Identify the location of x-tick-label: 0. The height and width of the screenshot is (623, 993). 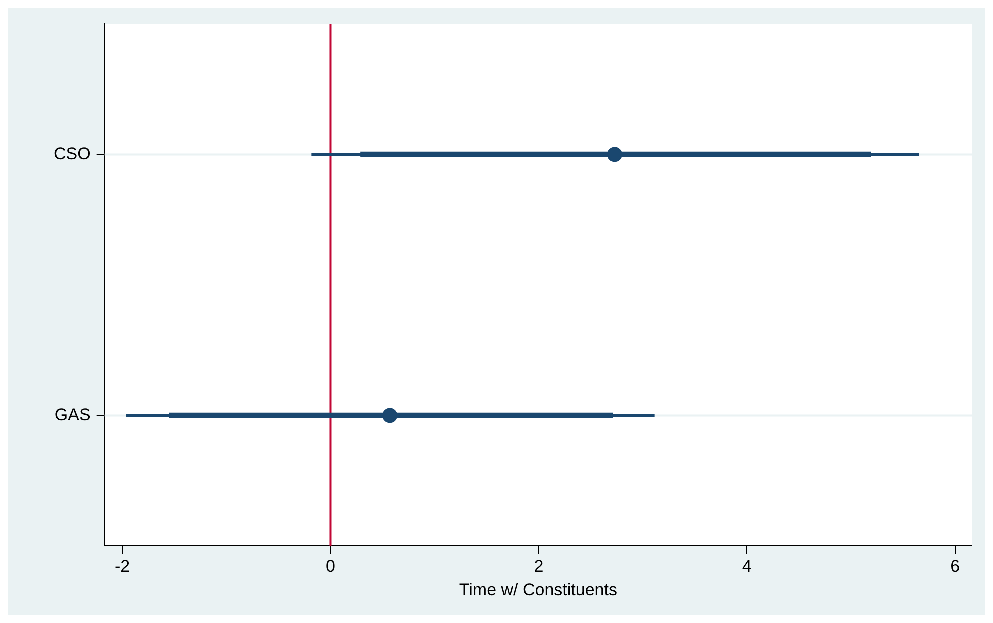
(331, 566).